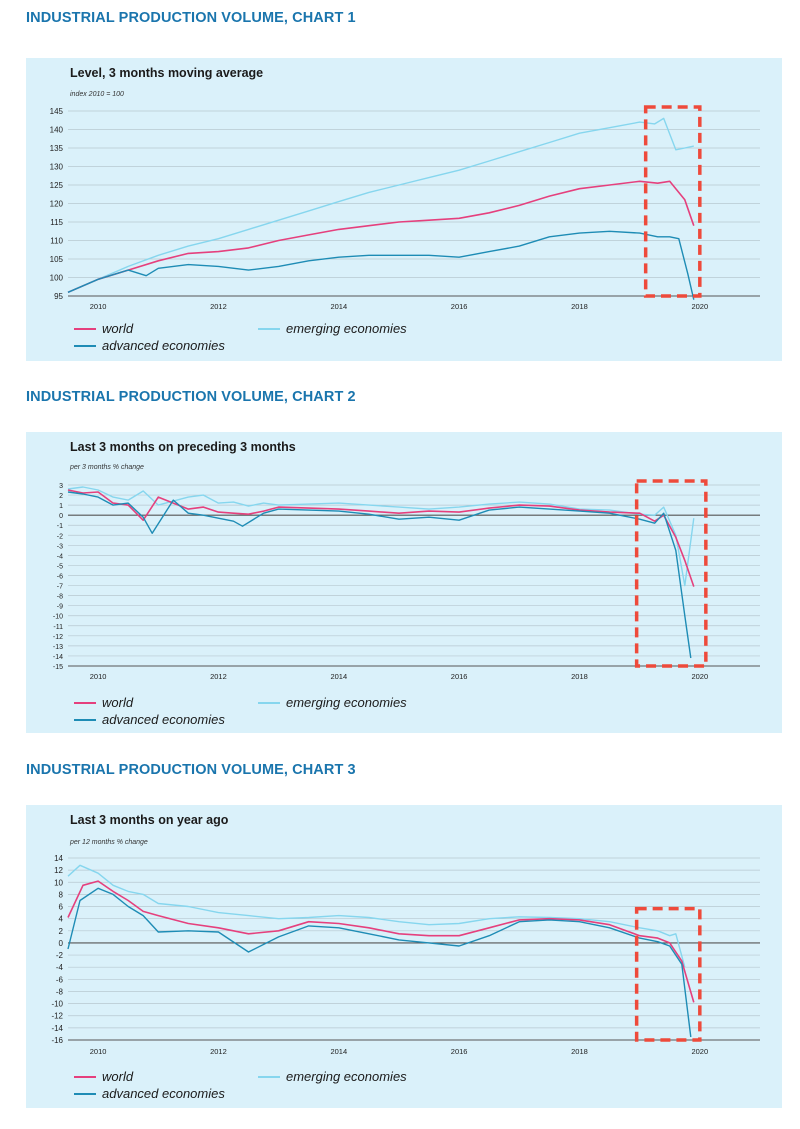 This screenshot has height=1129, width=800. What do you see at coordinates (61, 486) in the screenshot?
I see `y-tick-label: 3` at bounding box center [61, 486].